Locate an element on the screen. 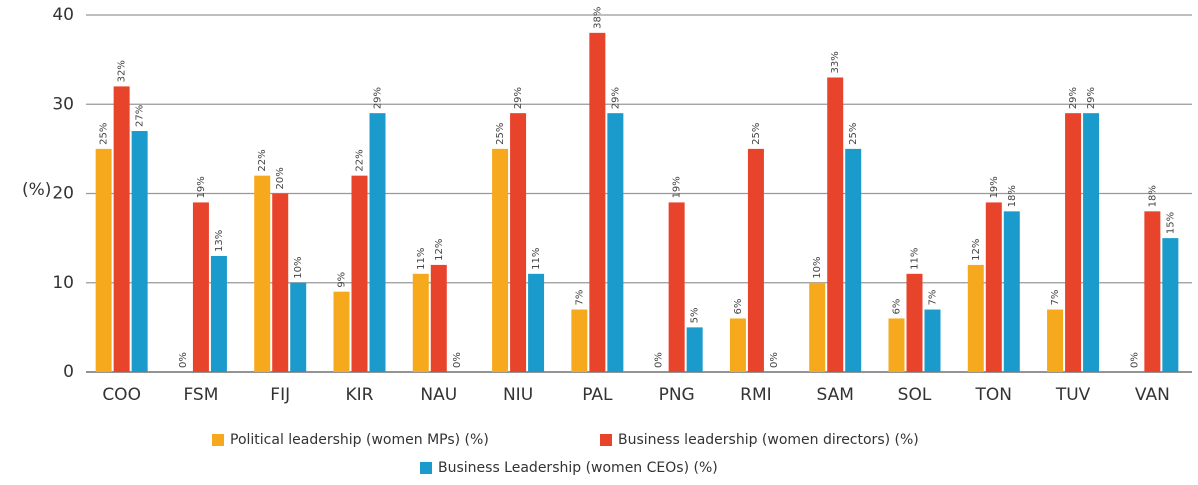  value-label: 22% is located at coordinates (360, 160).